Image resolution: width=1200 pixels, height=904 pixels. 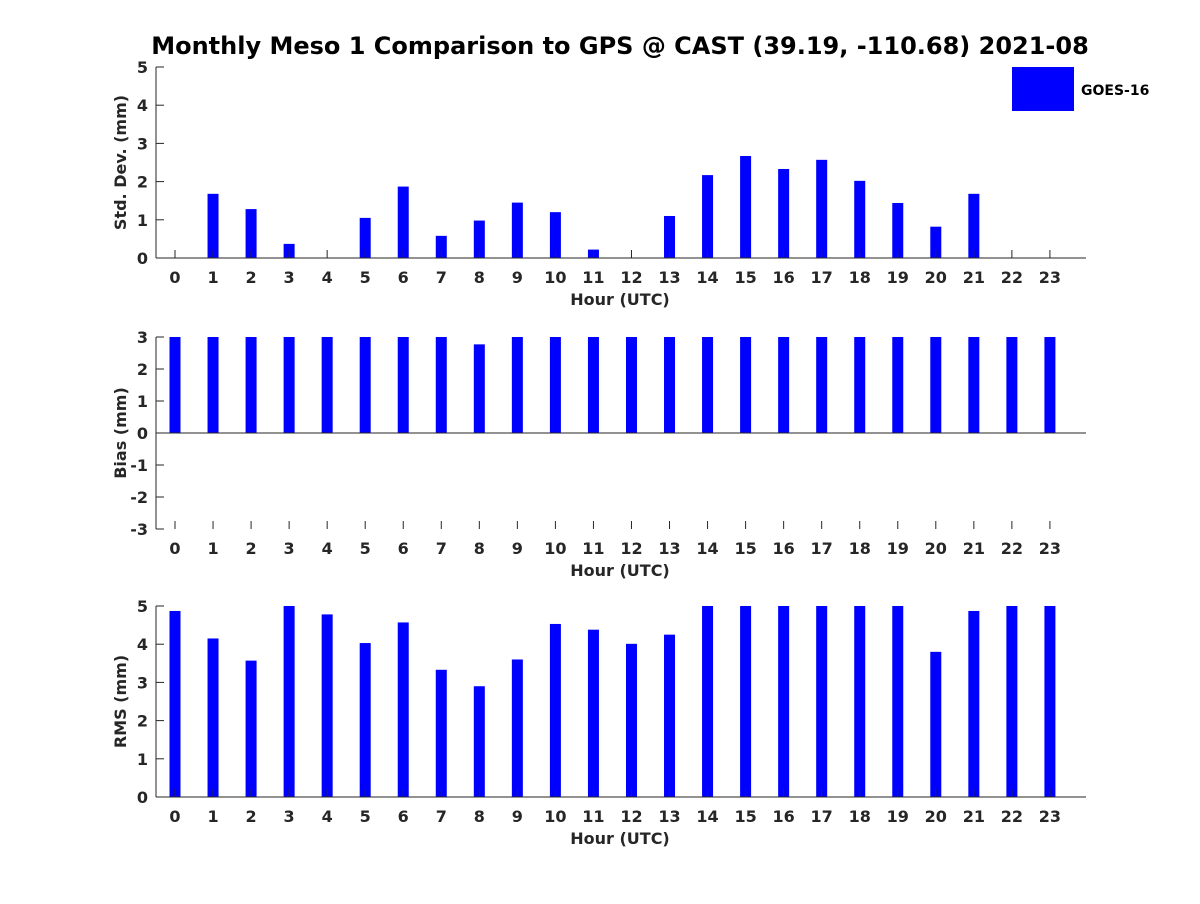 What do you see at coordinates (142, 143) in the screenshot?
I see `y-tick-label: 3` at bounding box center [142, 143].